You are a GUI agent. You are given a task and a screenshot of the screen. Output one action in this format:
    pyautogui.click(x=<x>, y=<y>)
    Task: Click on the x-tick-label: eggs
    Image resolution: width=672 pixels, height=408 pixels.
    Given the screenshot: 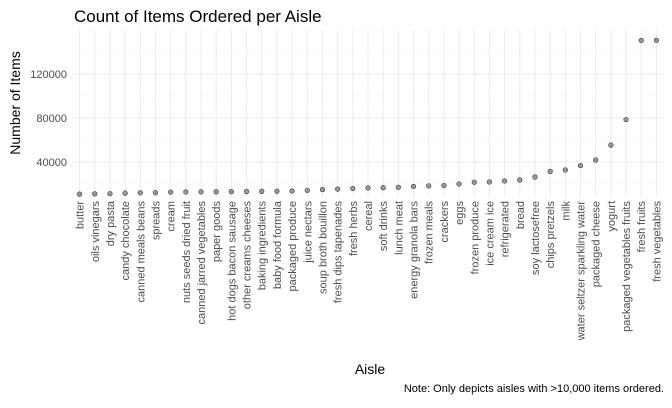 What is the action you would take?
    pyautogui.click(x=460, y=213)
    